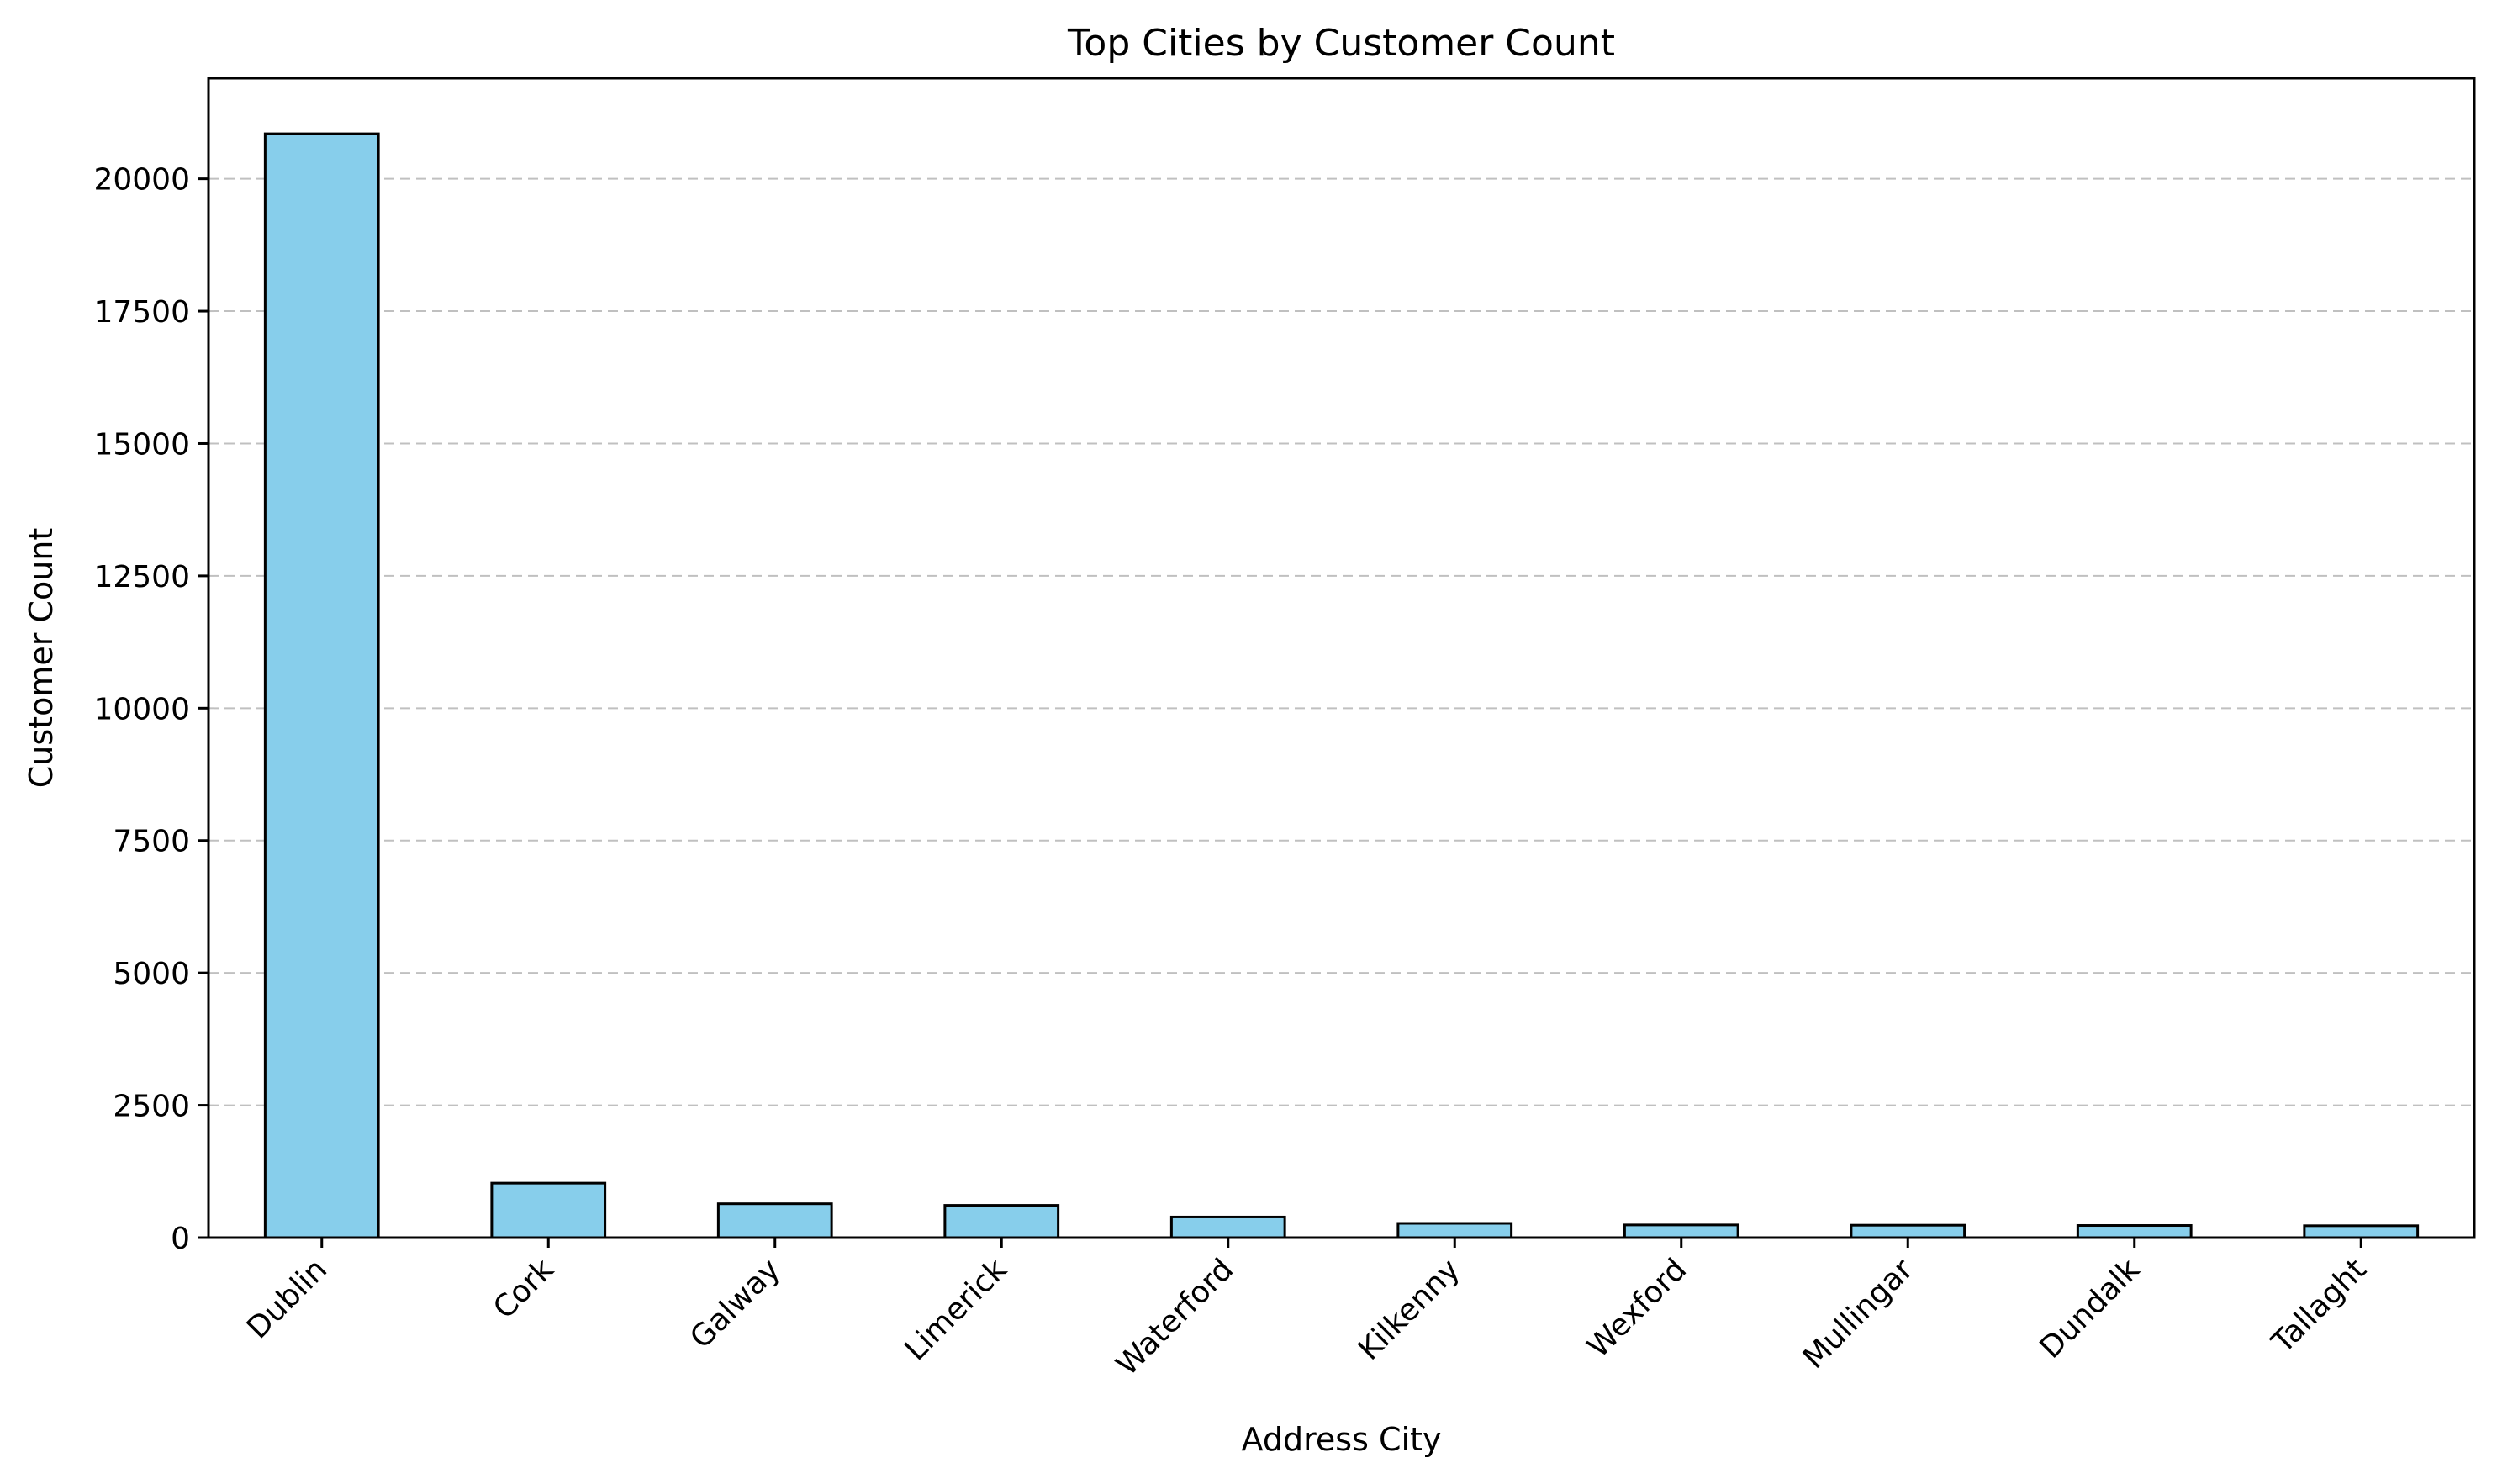 This screenshot has height=1484, width=2497. I want to click on bar-tallaght, so click(2361, 1231).